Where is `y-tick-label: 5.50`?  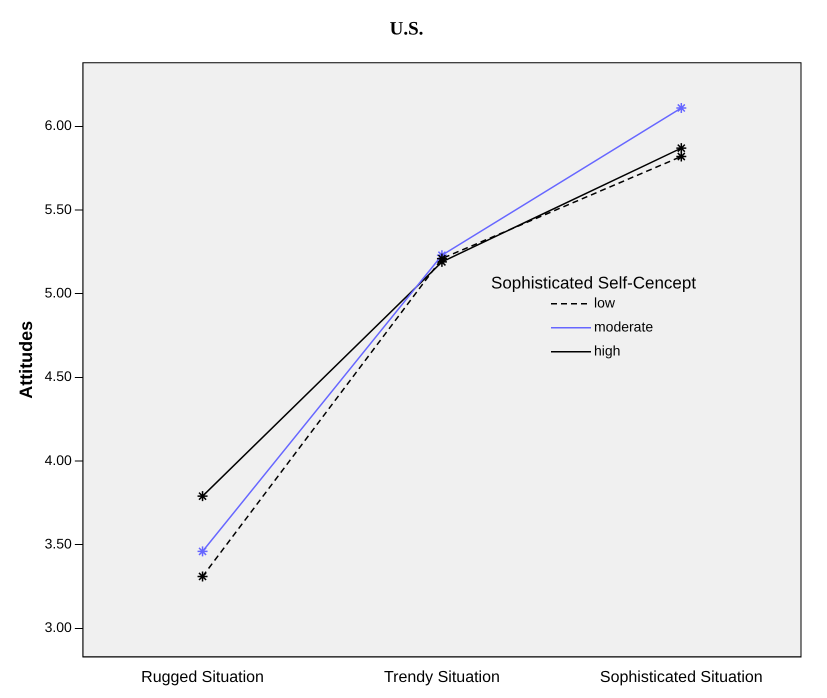
y-tick-label: 5.50 is located at coordinates (58, 208).